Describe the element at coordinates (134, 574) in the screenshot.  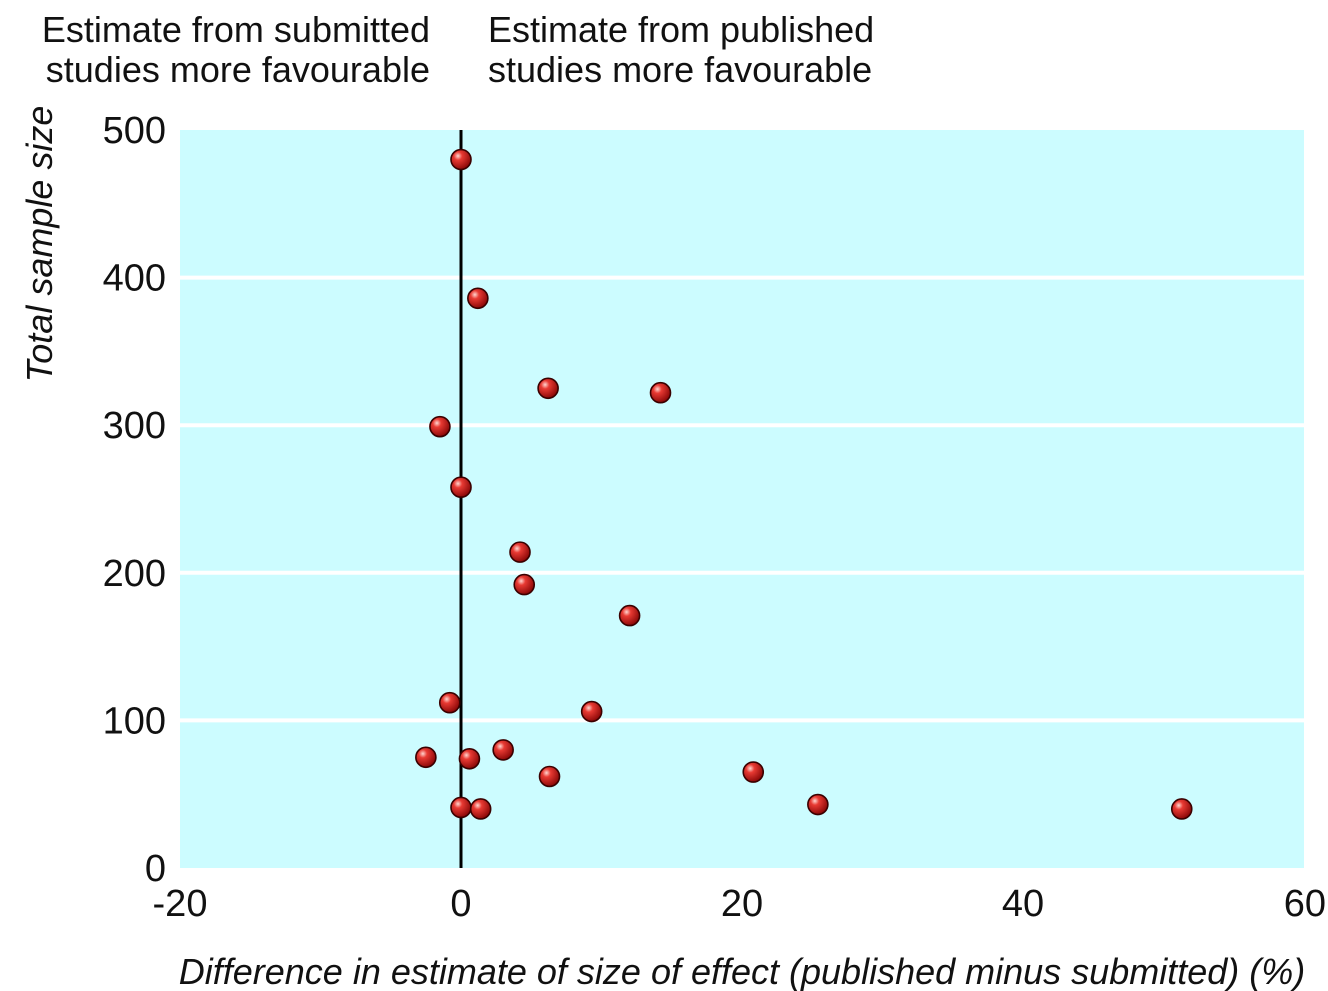
I see `y-tick-label-200: 200` at that location.